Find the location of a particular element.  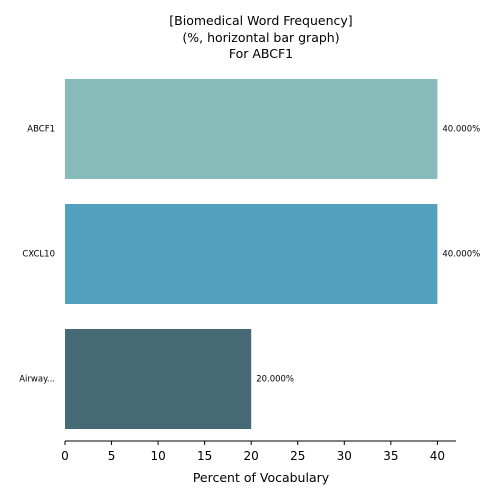

x-tick-label: 20 is located at coordinates (251, 456).